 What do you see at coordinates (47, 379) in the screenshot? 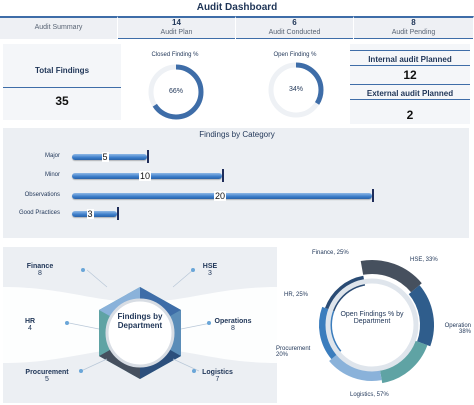
I see `department-count: 5` at bounding box center [47, 379].